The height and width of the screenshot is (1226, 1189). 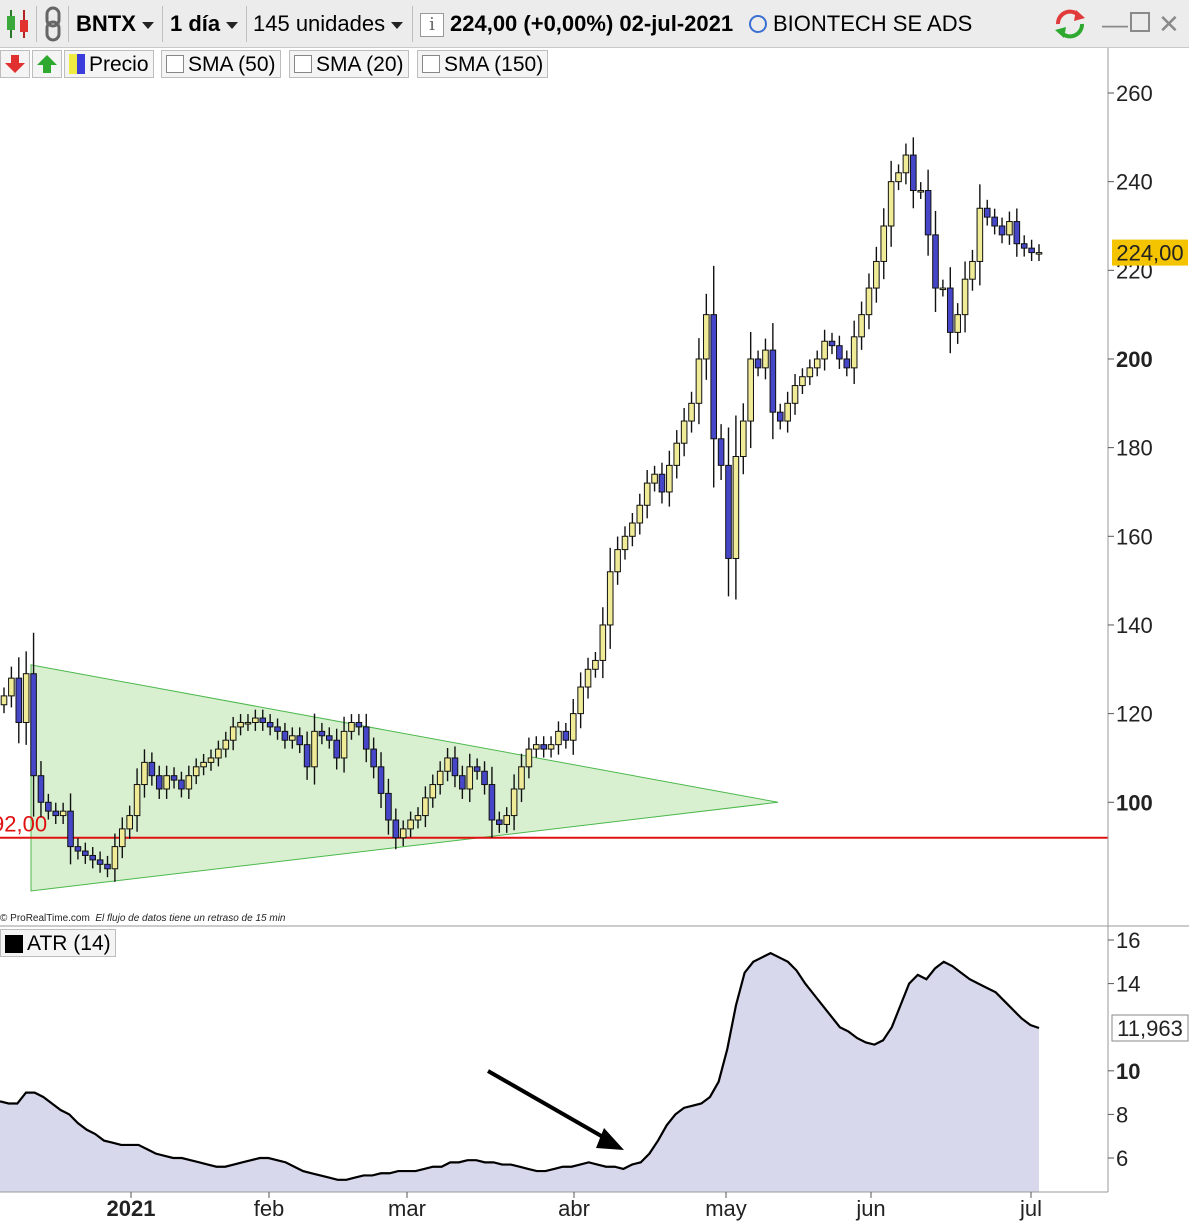 I want to click on atr-color-swatch, so click(x=14, y=944).